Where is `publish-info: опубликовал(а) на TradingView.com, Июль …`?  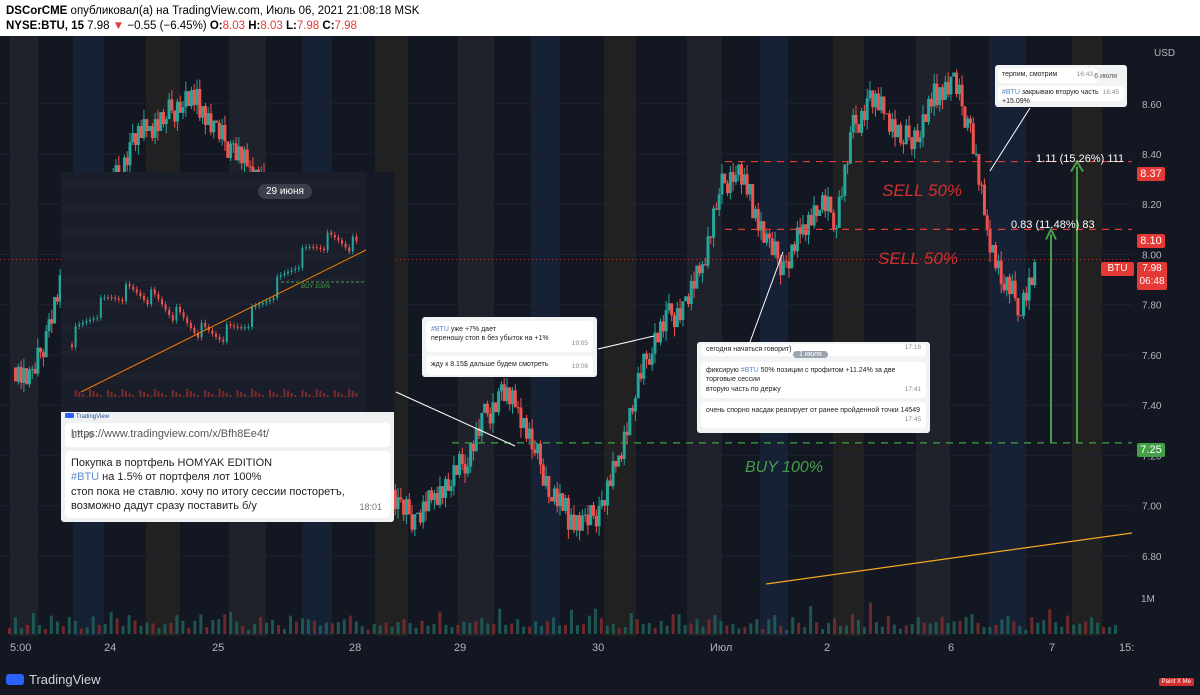 publish-info: опубликовал(а) на TradingView.com, Июль … is located at coordinates (245, 11).